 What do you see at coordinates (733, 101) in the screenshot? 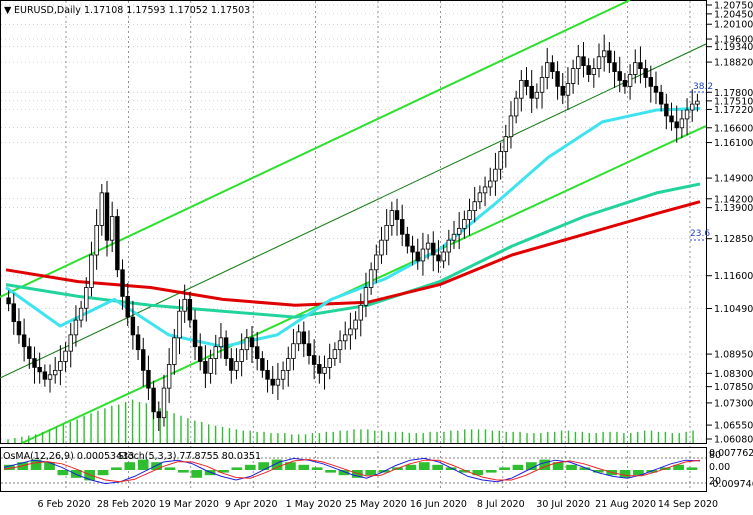
I see `price-label: 1.17510` at bounding box center [733, 101].